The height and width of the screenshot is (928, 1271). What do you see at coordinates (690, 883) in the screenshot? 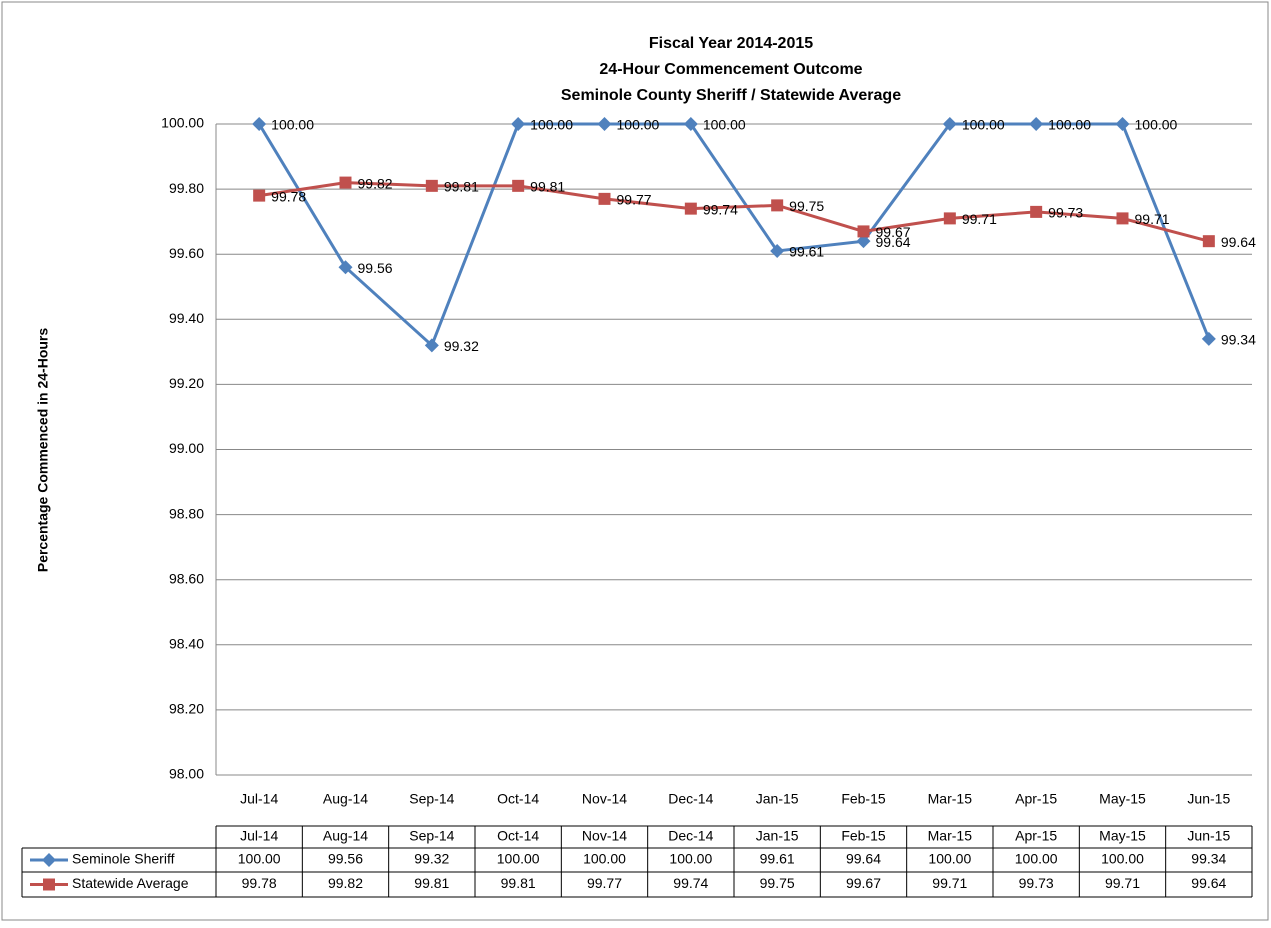
I see `table-cell: 99.74` at bounding box center [690, 883].